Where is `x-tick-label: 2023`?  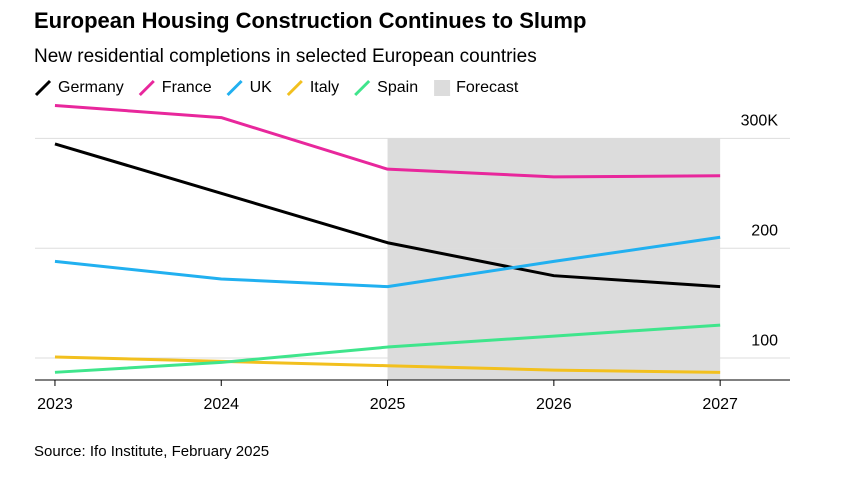
x-tick-label: 2023 is located at coordinates (55, 404).